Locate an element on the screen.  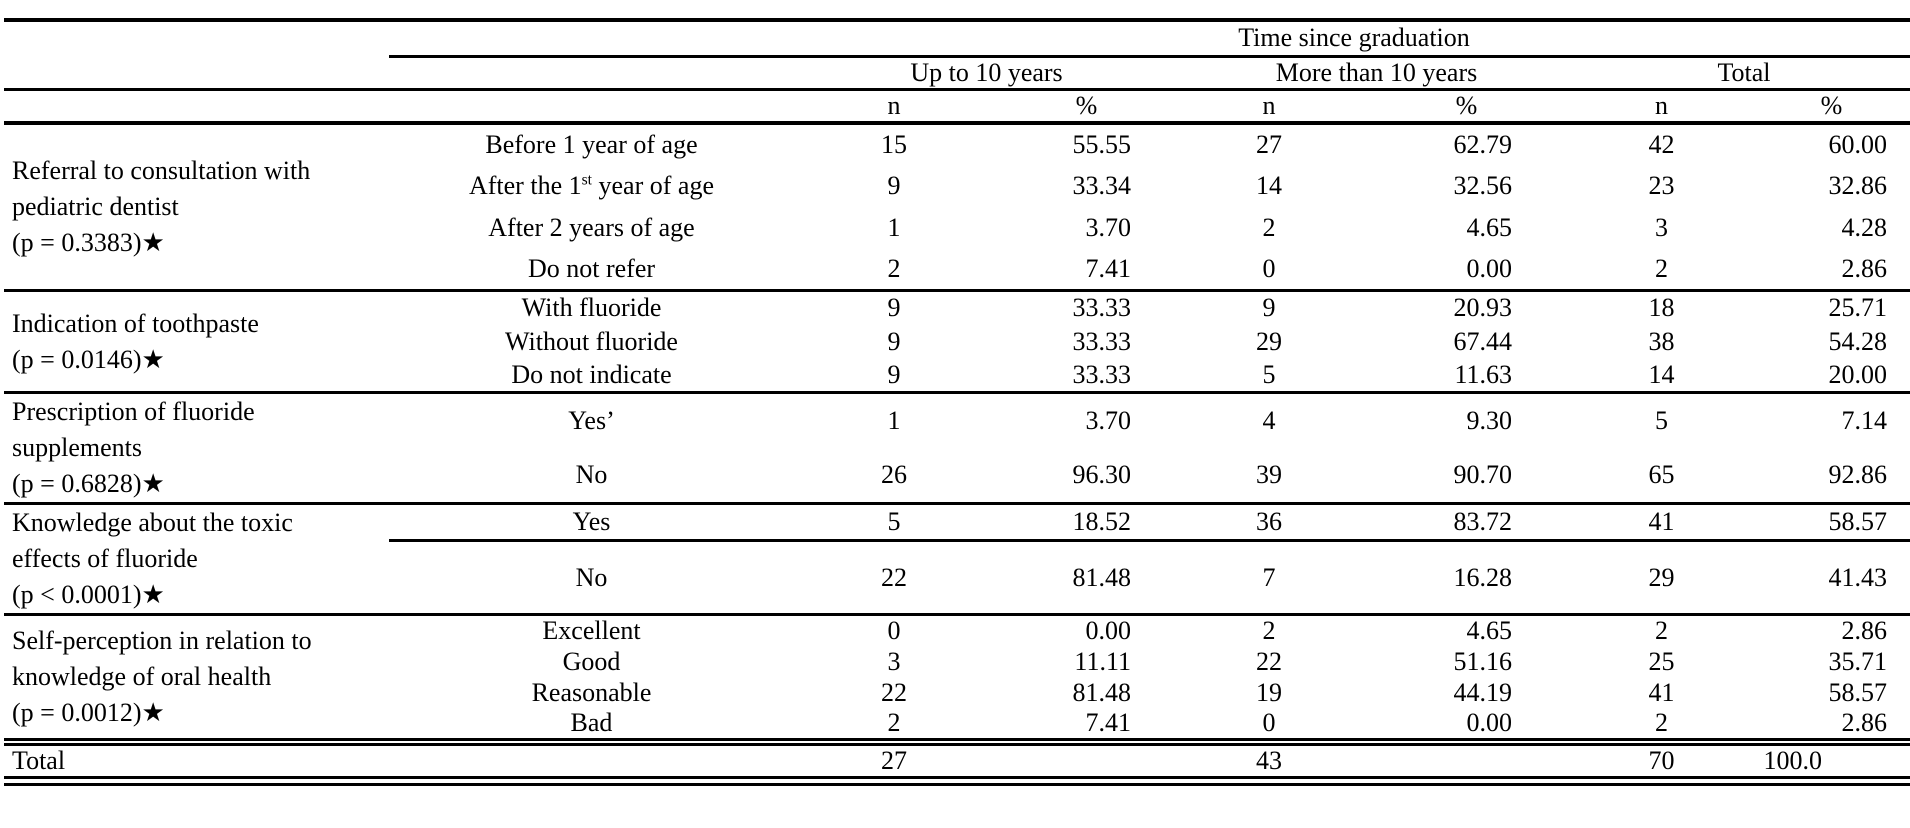
category-line: knowledge of oral health is located at coordinates (142, 676).